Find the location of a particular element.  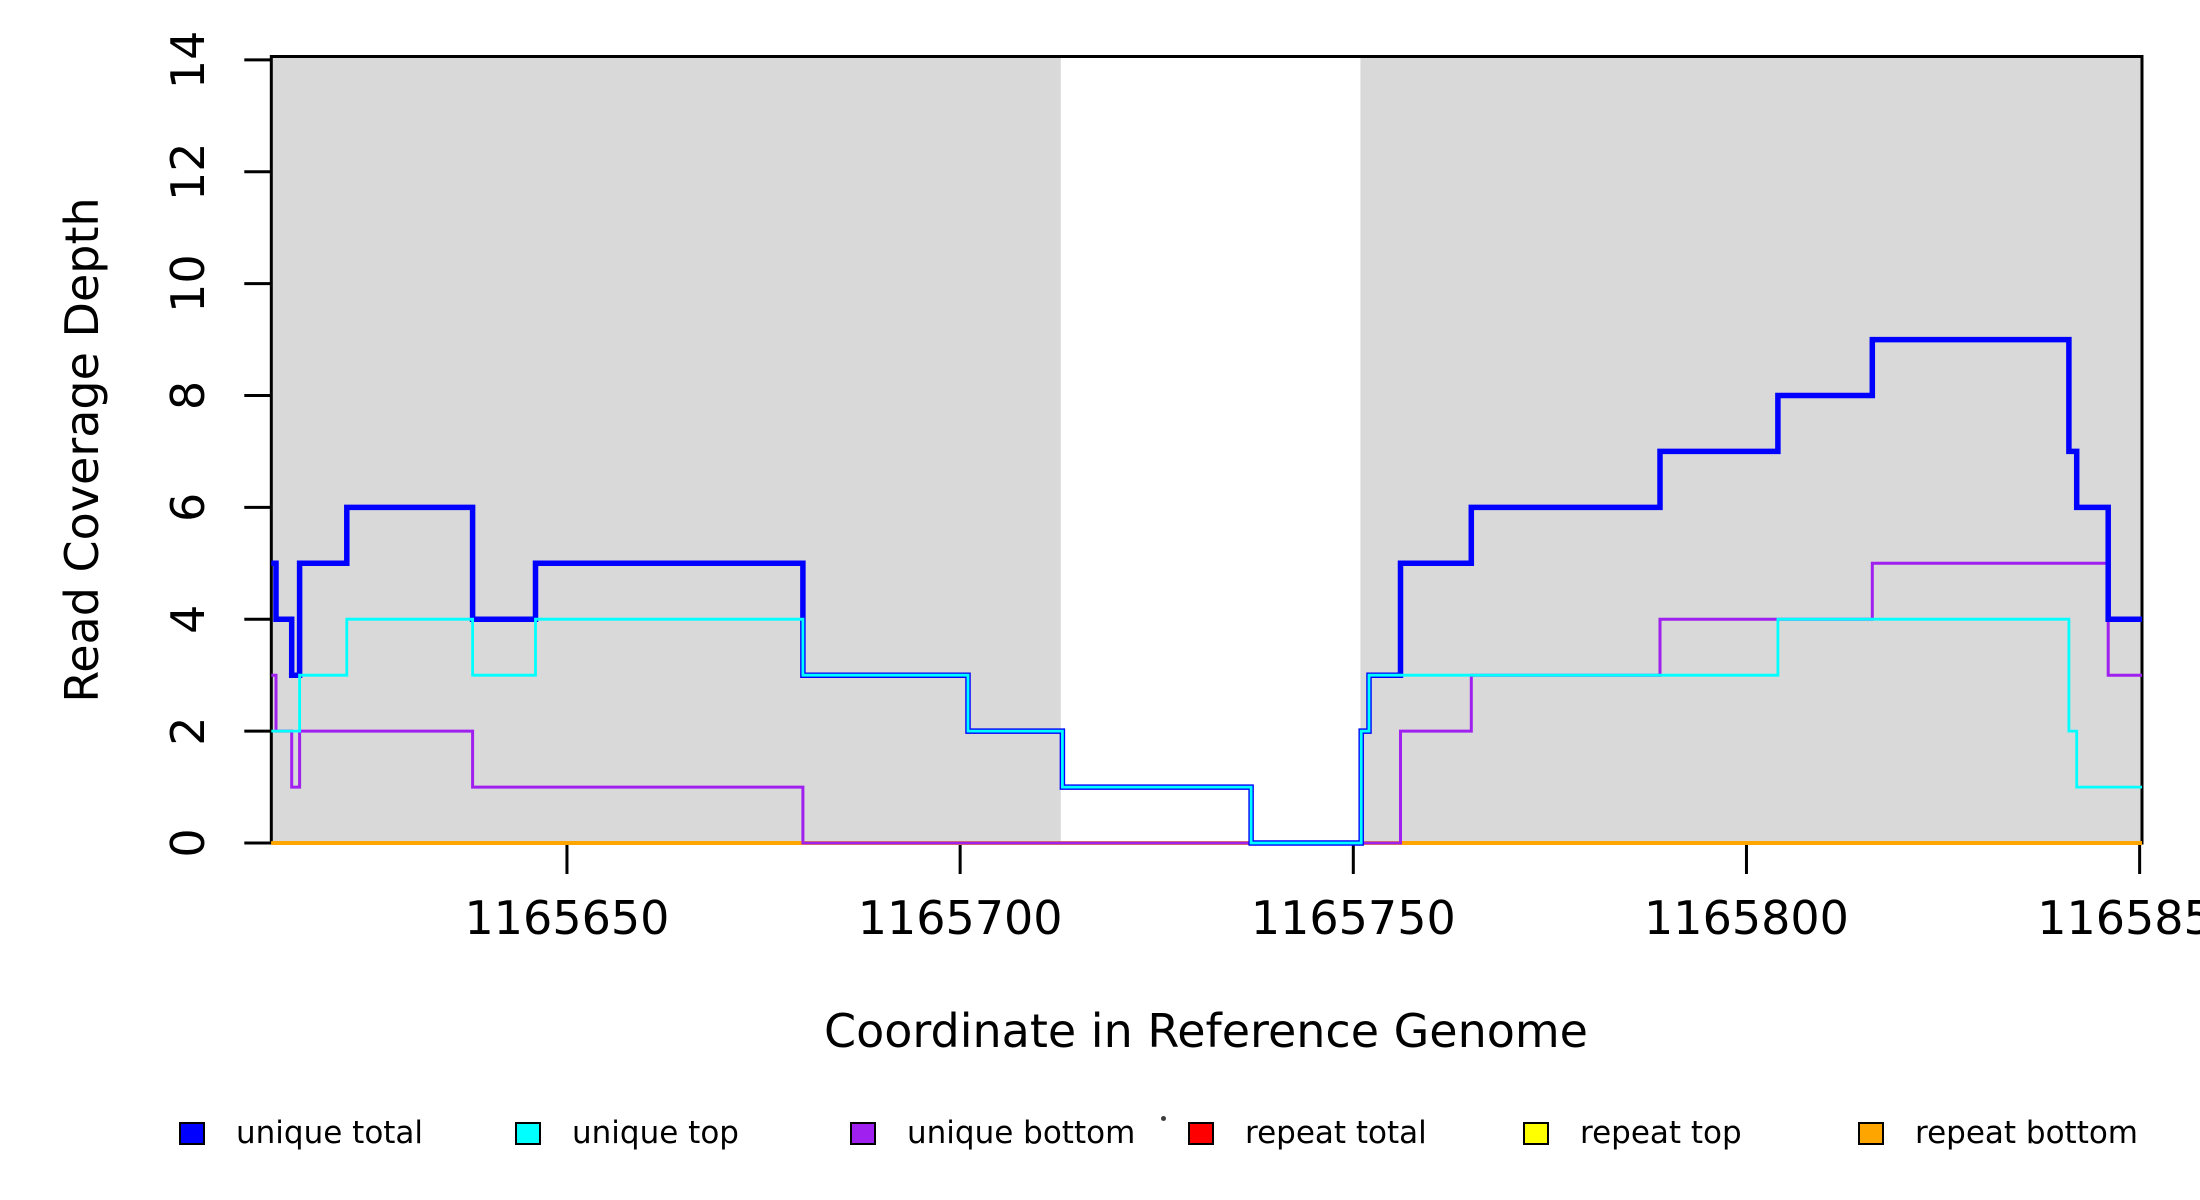

legend-item-repeat-bottom: repeat bottom is located at coordinates (1998, 1133).